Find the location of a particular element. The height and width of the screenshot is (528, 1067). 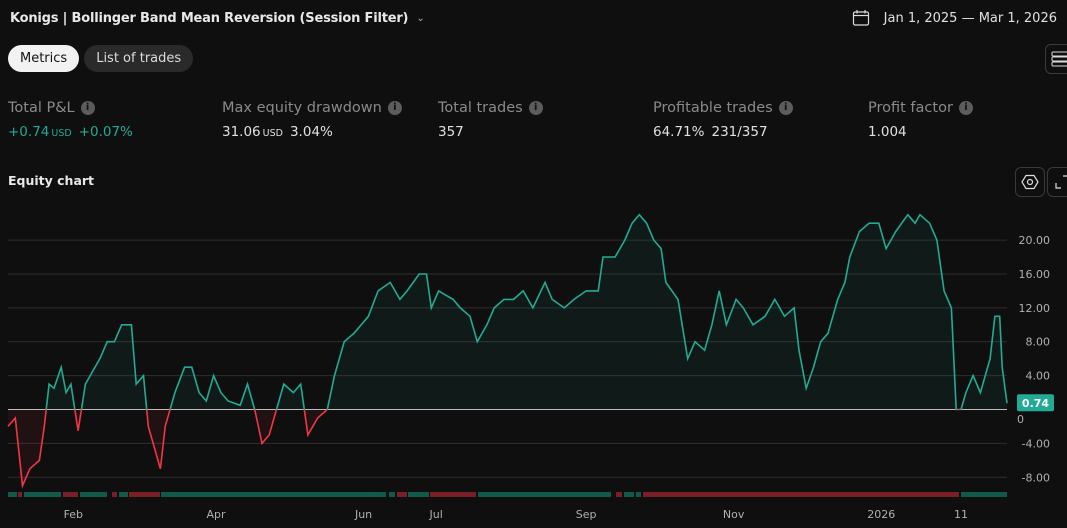

metric-profitable-trades: Profitable trades i 64.71% 231/357 is located at coordinates (723, 120).